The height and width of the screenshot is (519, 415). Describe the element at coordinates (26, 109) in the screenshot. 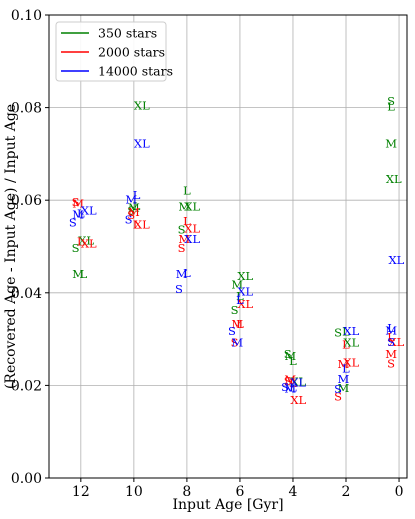

I see `y-tick-label: 0.08` at that location.